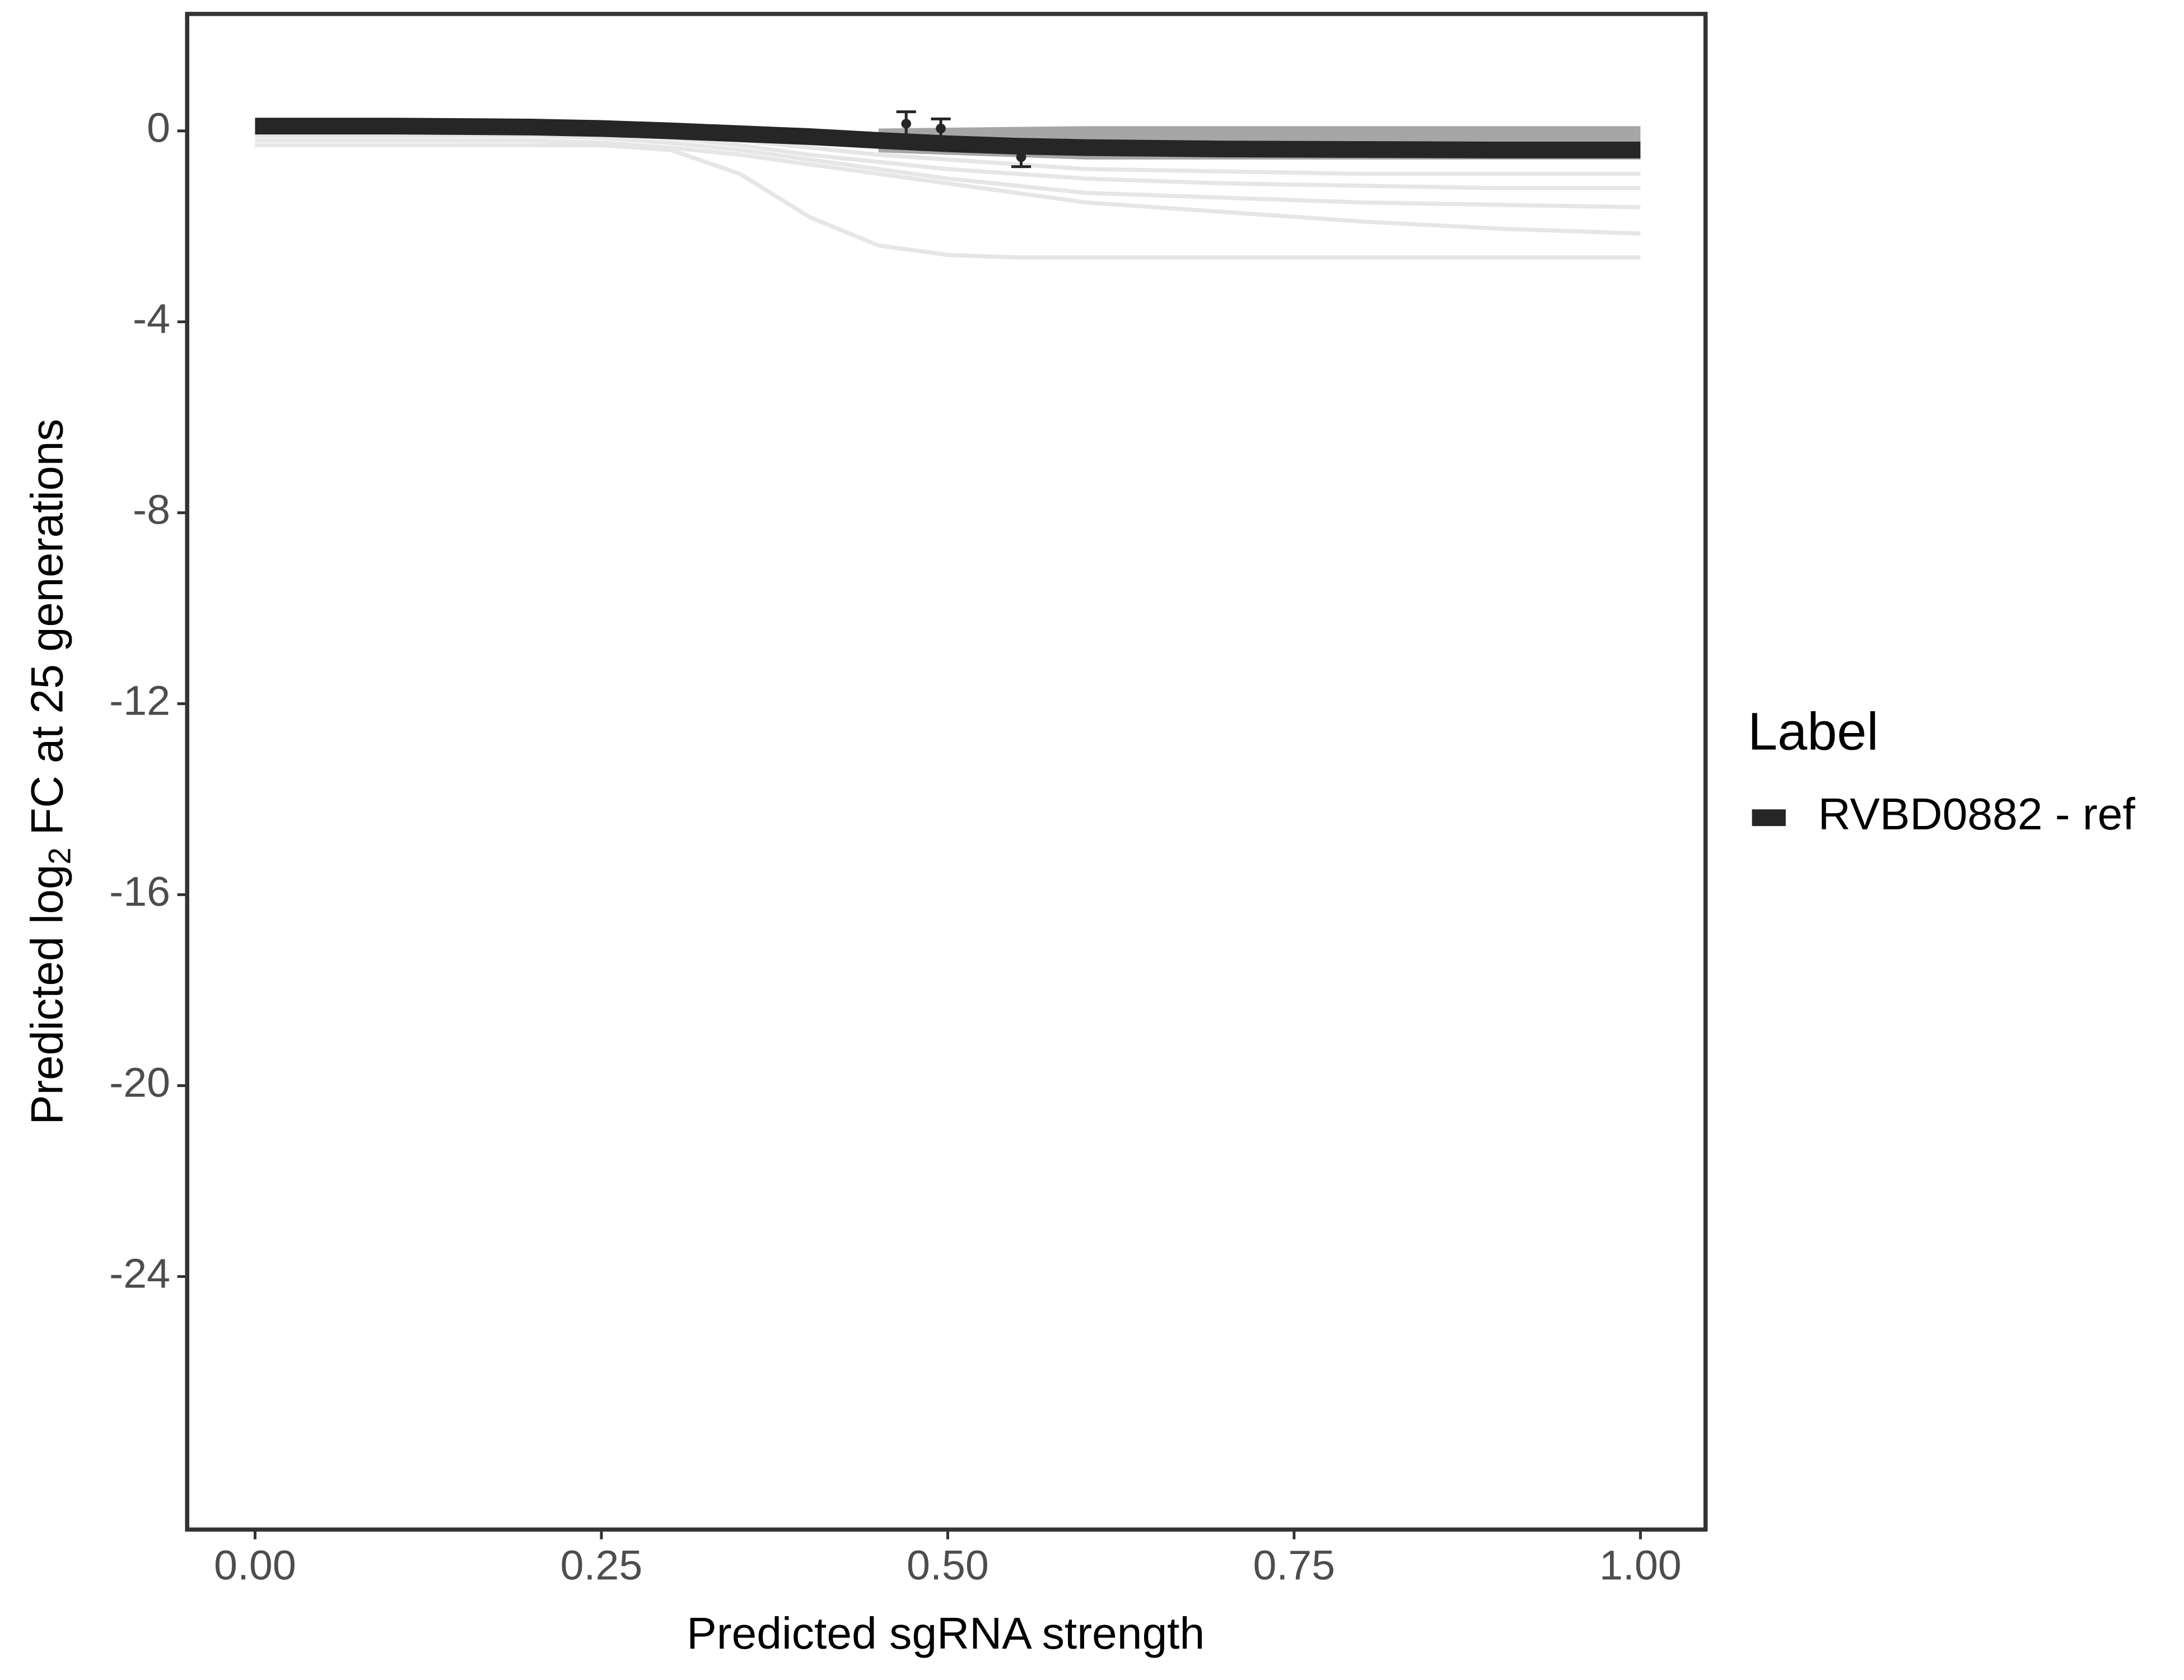 The image size is (2184, 1680). Describe the element at coordinates (1641, 1565) in the screenshot. I see `x-tick-label: 1.00` at that location.